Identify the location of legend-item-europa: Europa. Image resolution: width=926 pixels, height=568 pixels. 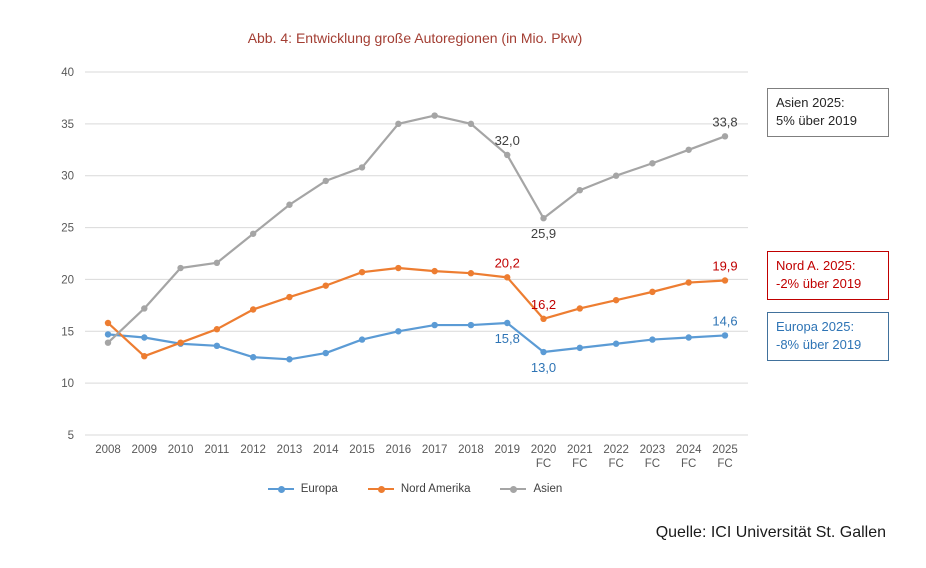
(302, 489).